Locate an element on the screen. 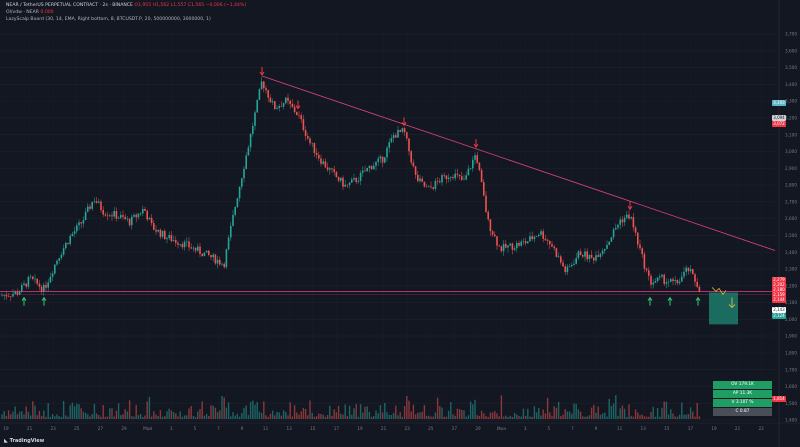  scalp-board-row: C 0.87 is located at coordinates (742, 412).